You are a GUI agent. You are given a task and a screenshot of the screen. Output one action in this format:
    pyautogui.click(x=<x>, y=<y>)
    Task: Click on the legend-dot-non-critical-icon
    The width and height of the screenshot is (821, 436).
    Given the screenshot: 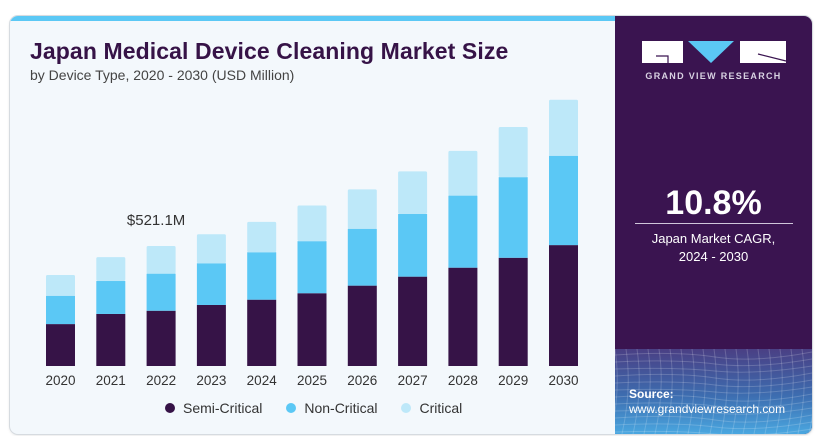 What is the action you would take?
    pyautogui.click(x=291, y=408)
    